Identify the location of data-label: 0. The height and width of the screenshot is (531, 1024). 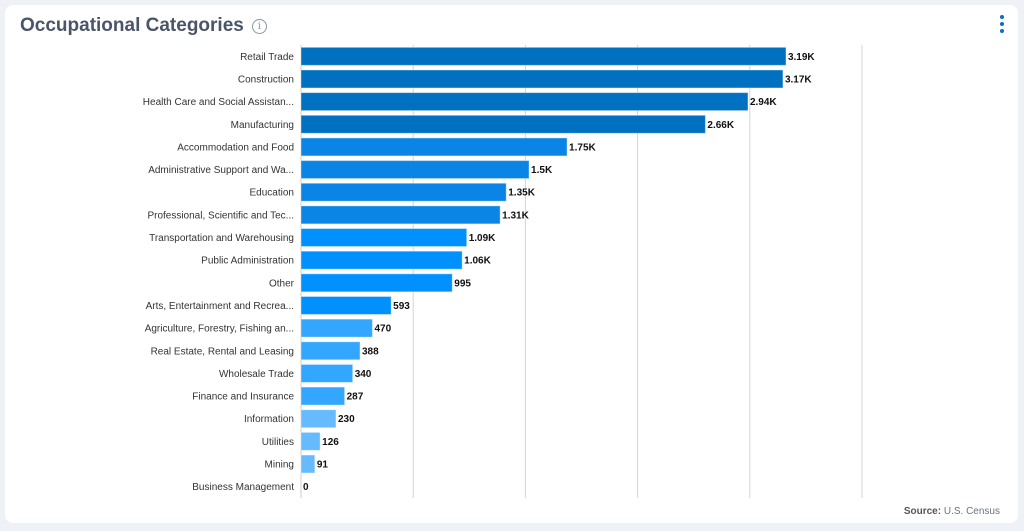
(306, 487).